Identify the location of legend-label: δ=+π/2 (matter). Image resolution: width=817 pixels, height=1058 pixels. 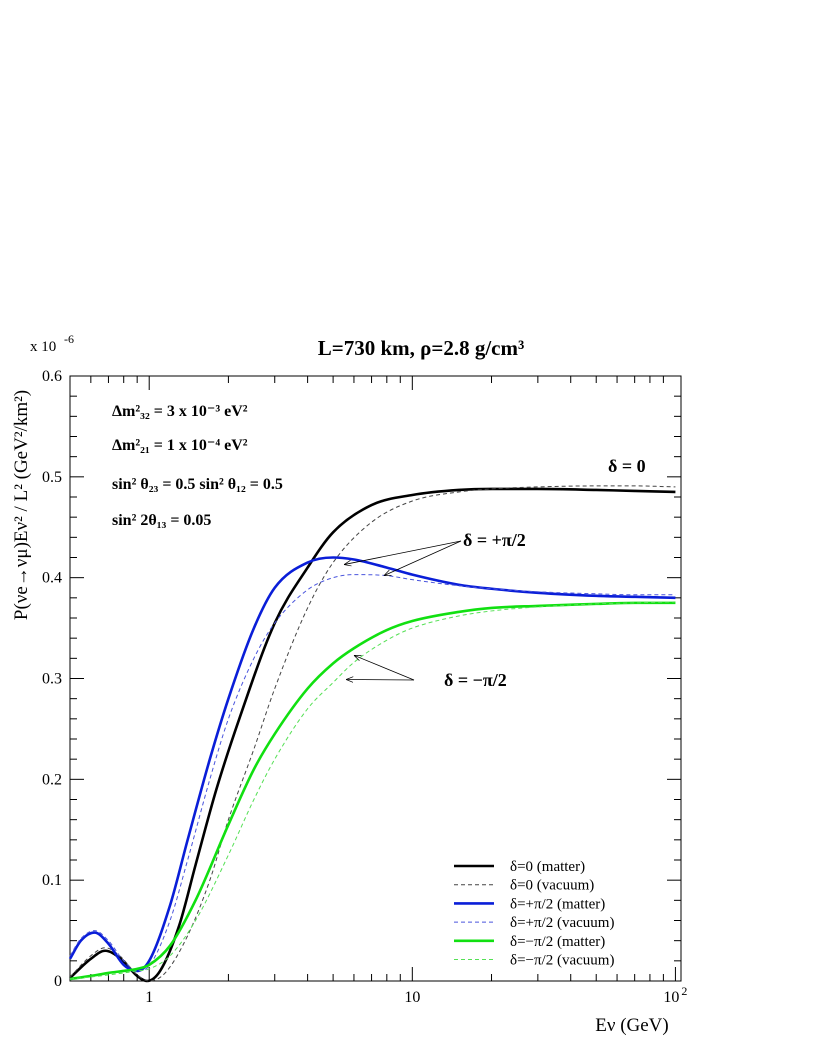
(557, 904).